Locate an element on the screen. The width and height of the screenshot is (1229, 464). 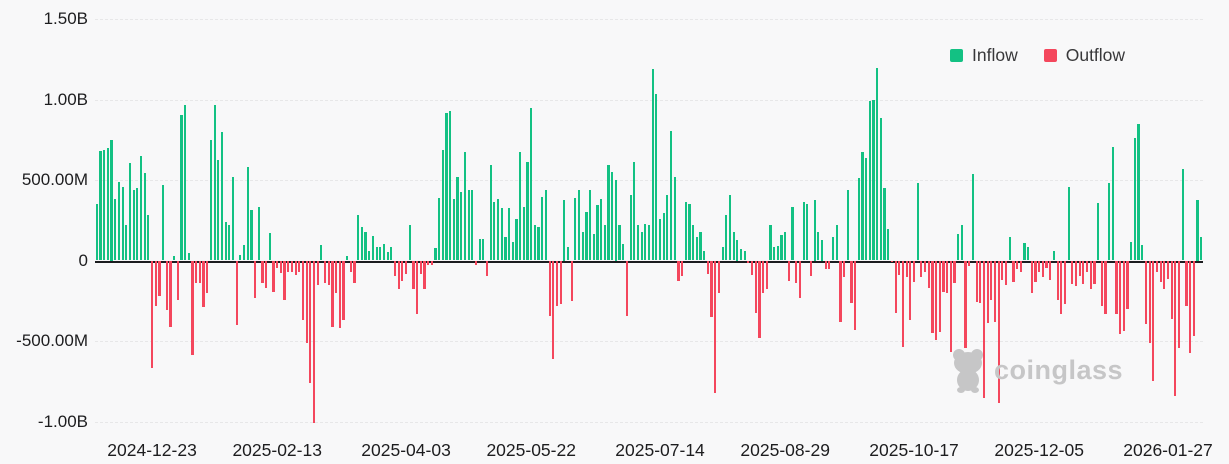
legend-item-inflow: Inflow is located at coordinates (984, 55).